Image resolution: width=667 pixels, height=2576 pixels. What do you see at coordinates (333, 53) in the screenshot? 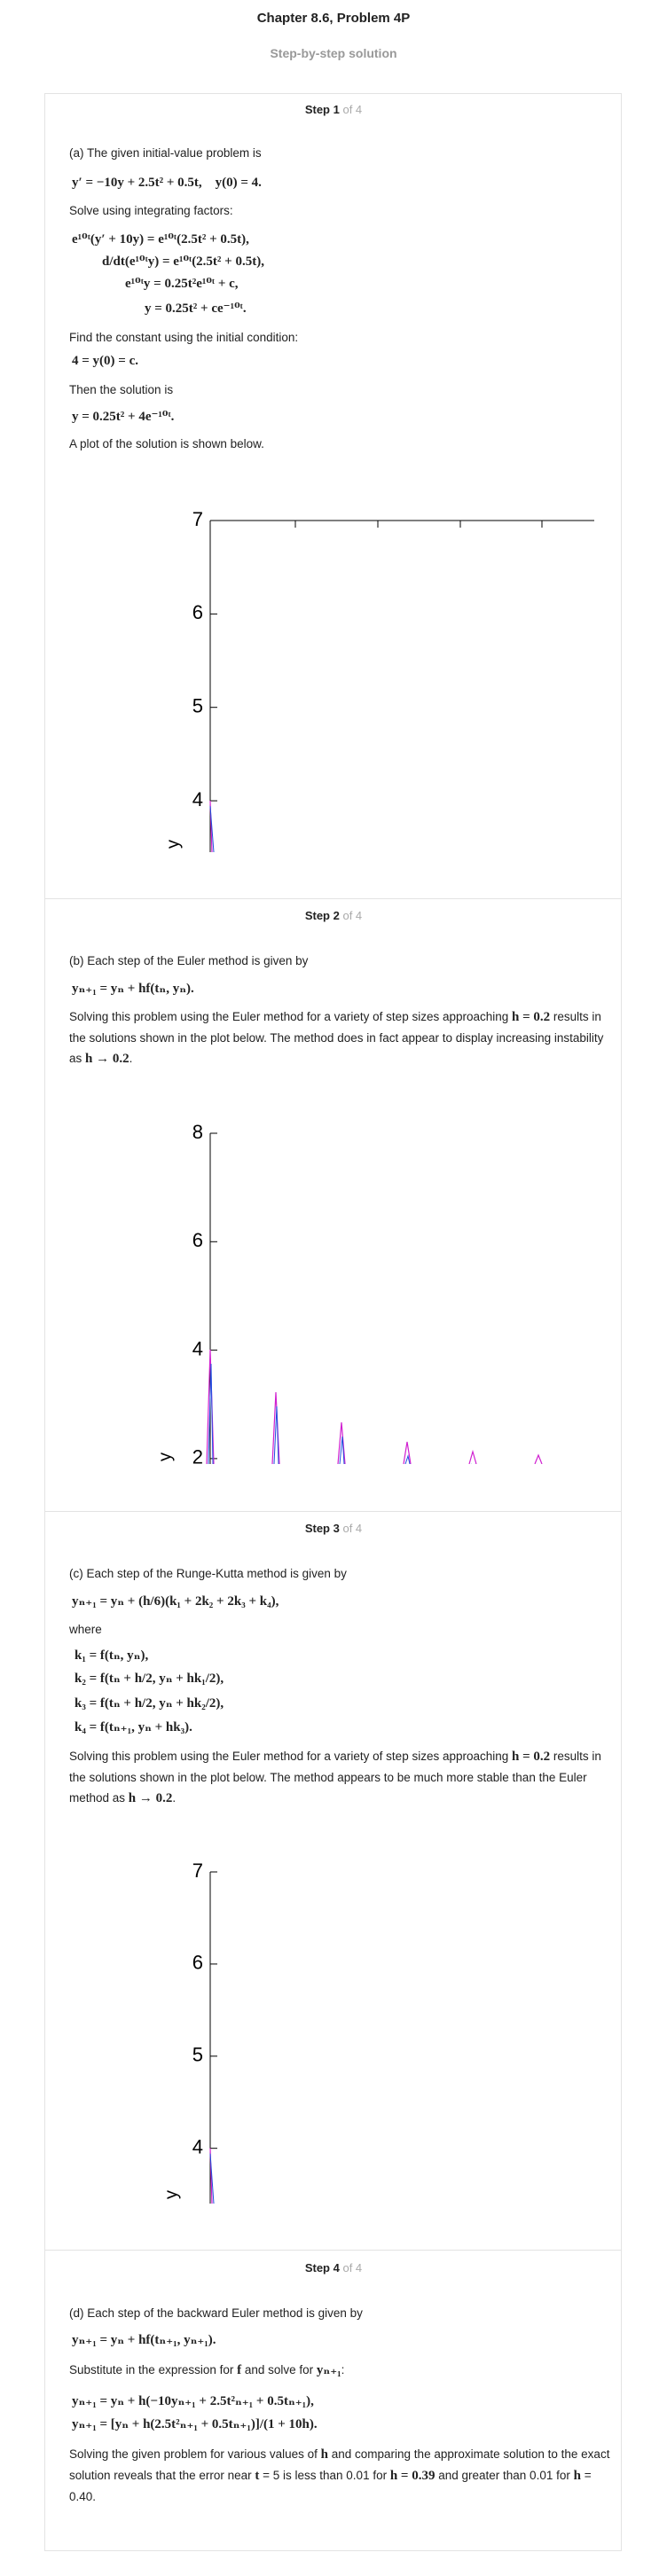
I see `page-subtitle: Step-by-step solution` at bounding box center [333, 53].